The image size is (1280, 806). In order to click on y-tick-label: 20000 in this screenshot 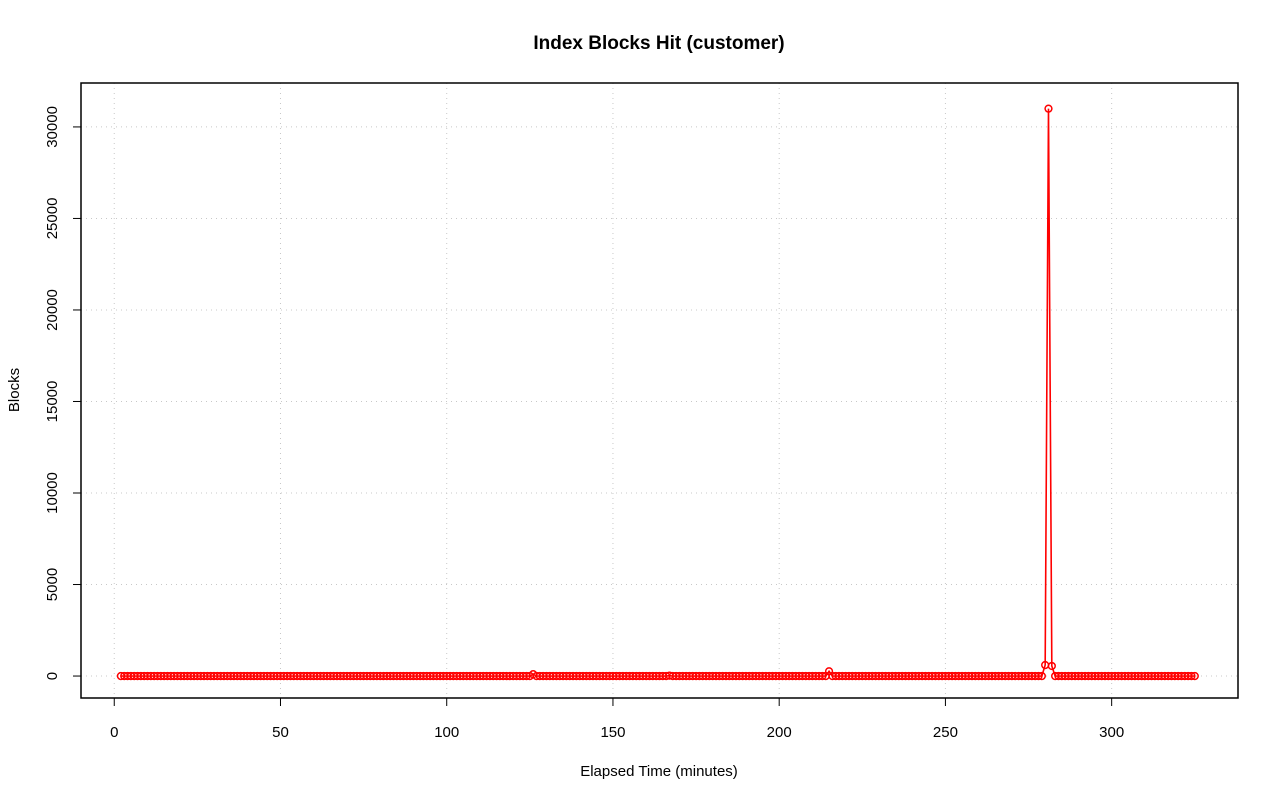, I will do `click(52, 310)`.